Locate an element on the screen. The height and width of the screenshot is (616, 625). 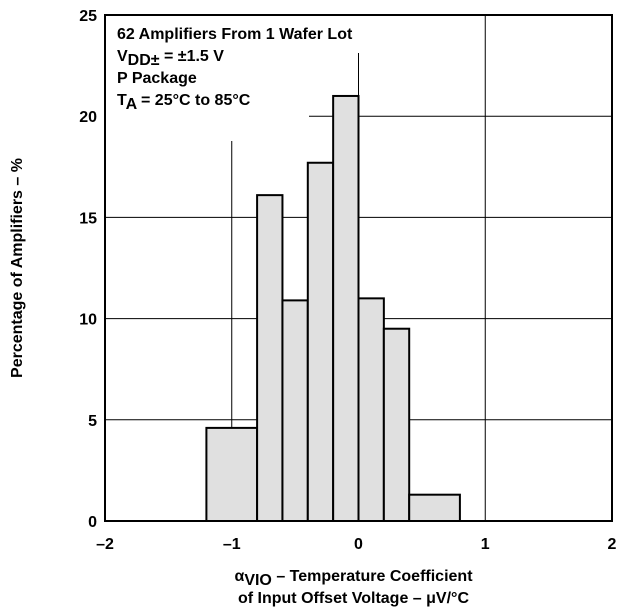
x-axis-label-part: VIO is located at coordinates (258, 580).